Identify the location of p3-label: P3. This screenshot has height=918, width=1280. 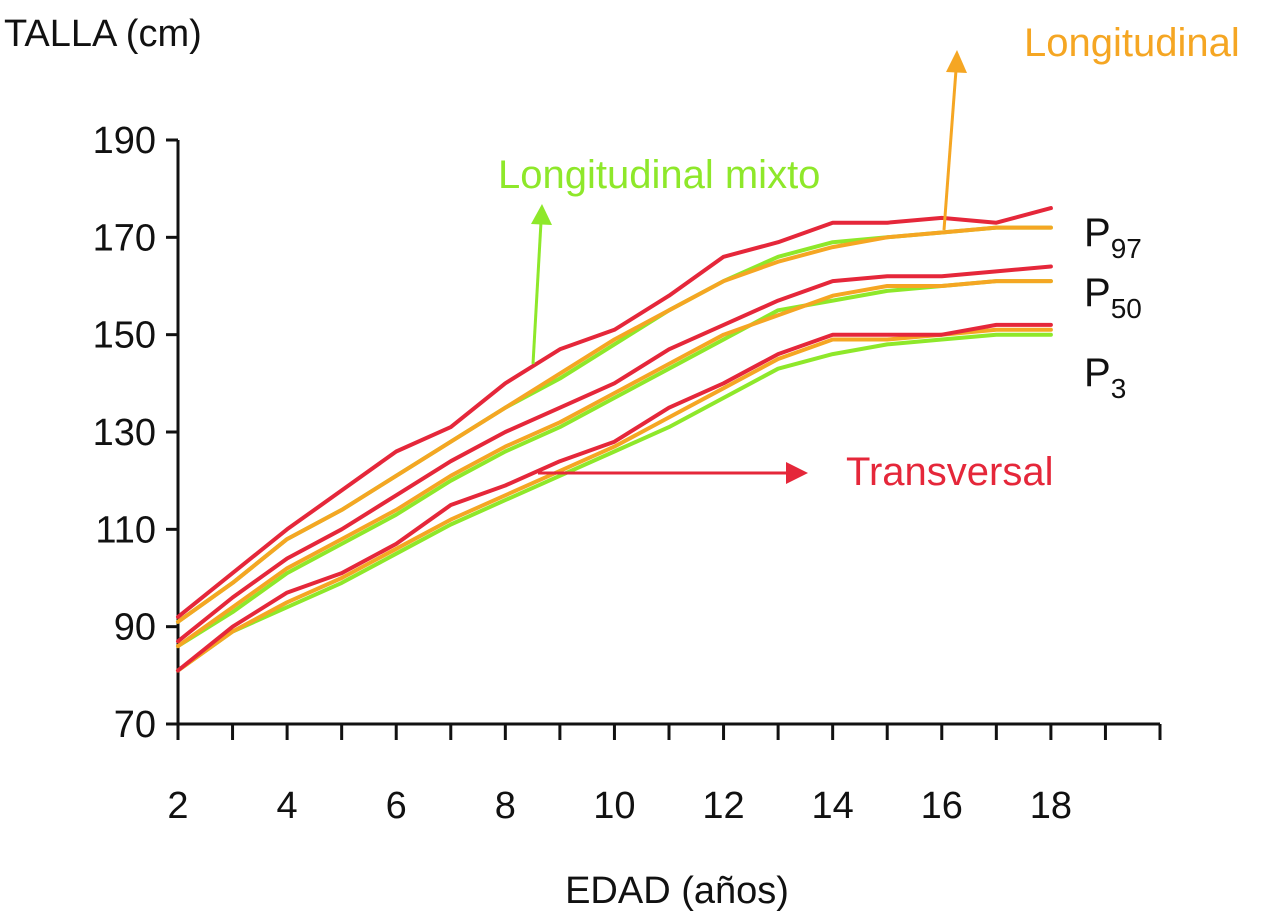
(1105, 377).